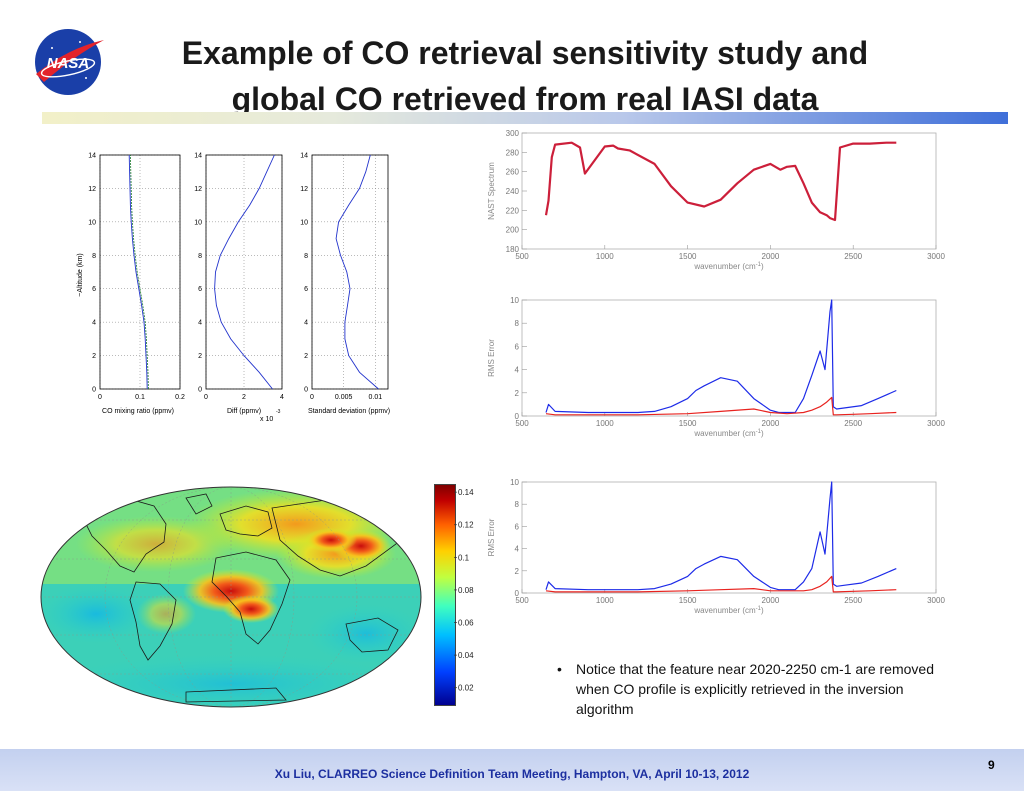 The width and height of the screenshot is (1024, 791). Describe the element at coordinates (198, 156) in the screenshot. I see `y-tick-label: 14` at that location.